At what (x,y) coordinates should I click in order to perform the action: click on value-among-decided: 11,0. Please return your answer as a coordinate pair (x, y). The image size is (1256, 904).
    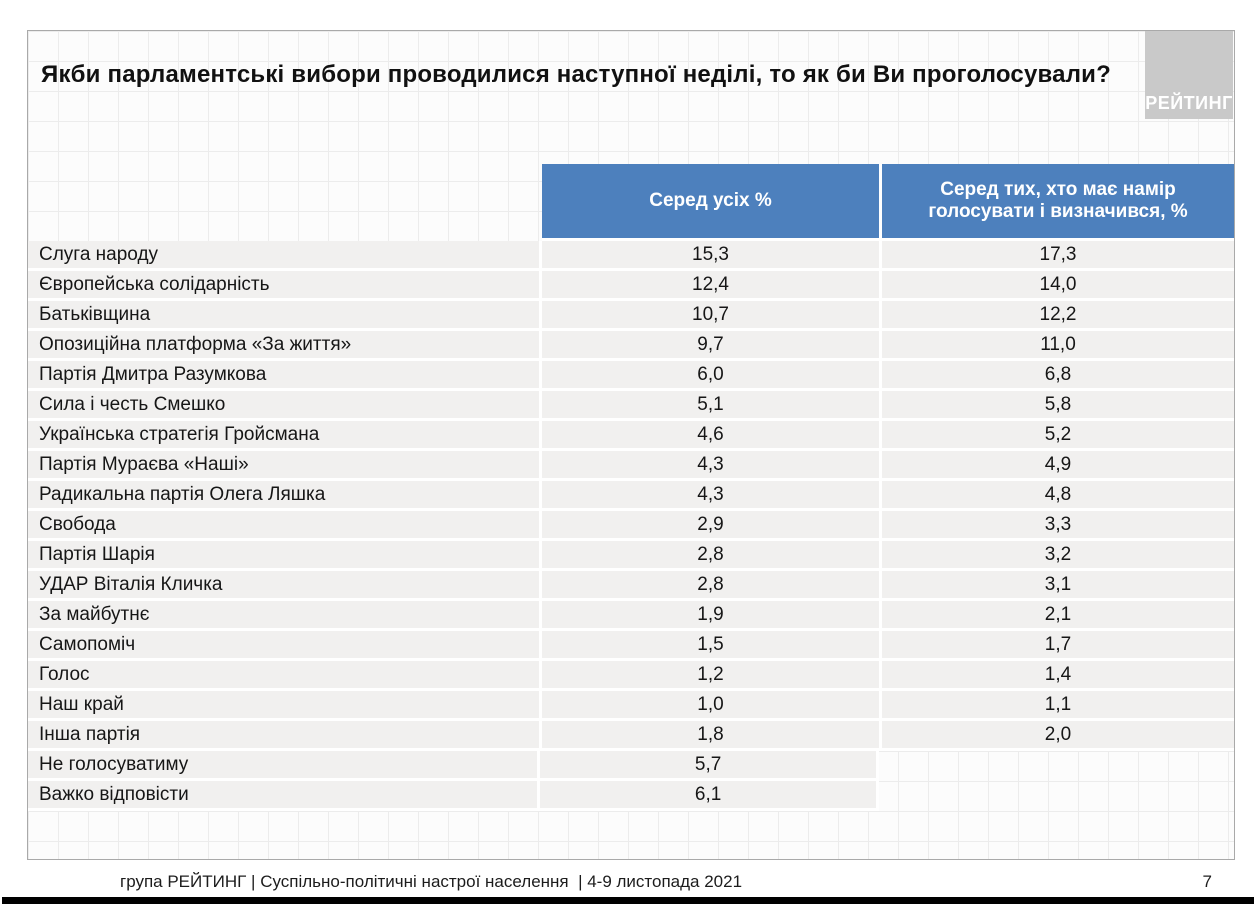
    Looking at the image, I should click on (1058, 344).